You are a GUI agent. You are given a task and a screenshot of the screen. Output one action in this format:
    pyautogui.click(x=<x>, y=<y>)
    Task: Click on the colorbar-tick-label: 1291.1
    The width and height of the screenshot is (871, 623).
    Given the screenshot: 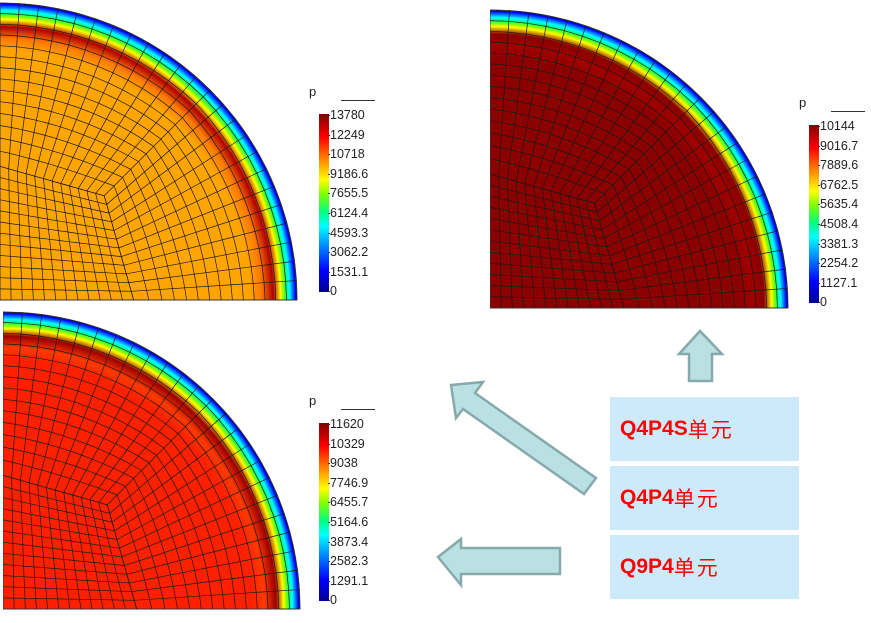 What is the action you would take?
    pyautogui.click(x=348, y=580)
    